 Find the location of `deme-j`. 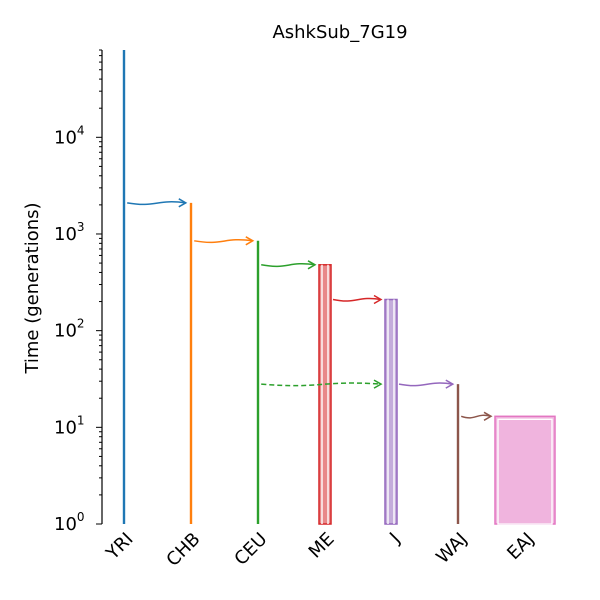

deme-j is located at coordinates (391, 411).